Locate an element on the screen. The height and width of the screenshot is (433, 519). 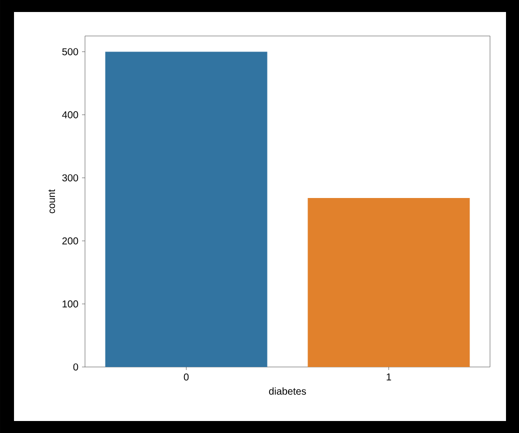
x-tick-label: 1 is located at coordinates (389, 377).